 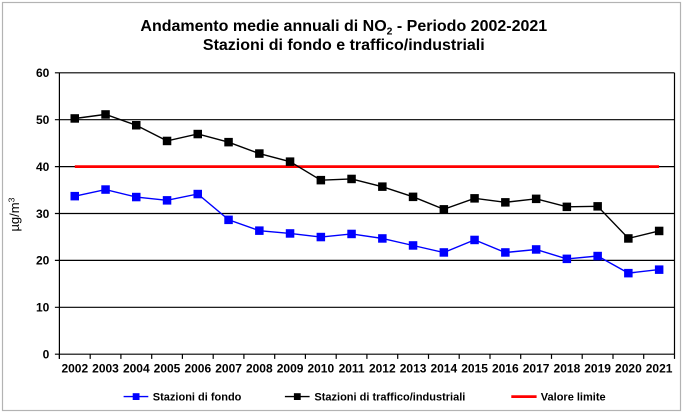 What do you see at coordinates (105, 369) in the screenshot?
I see `svg-text: 2003` at bounding box center [105, 369].